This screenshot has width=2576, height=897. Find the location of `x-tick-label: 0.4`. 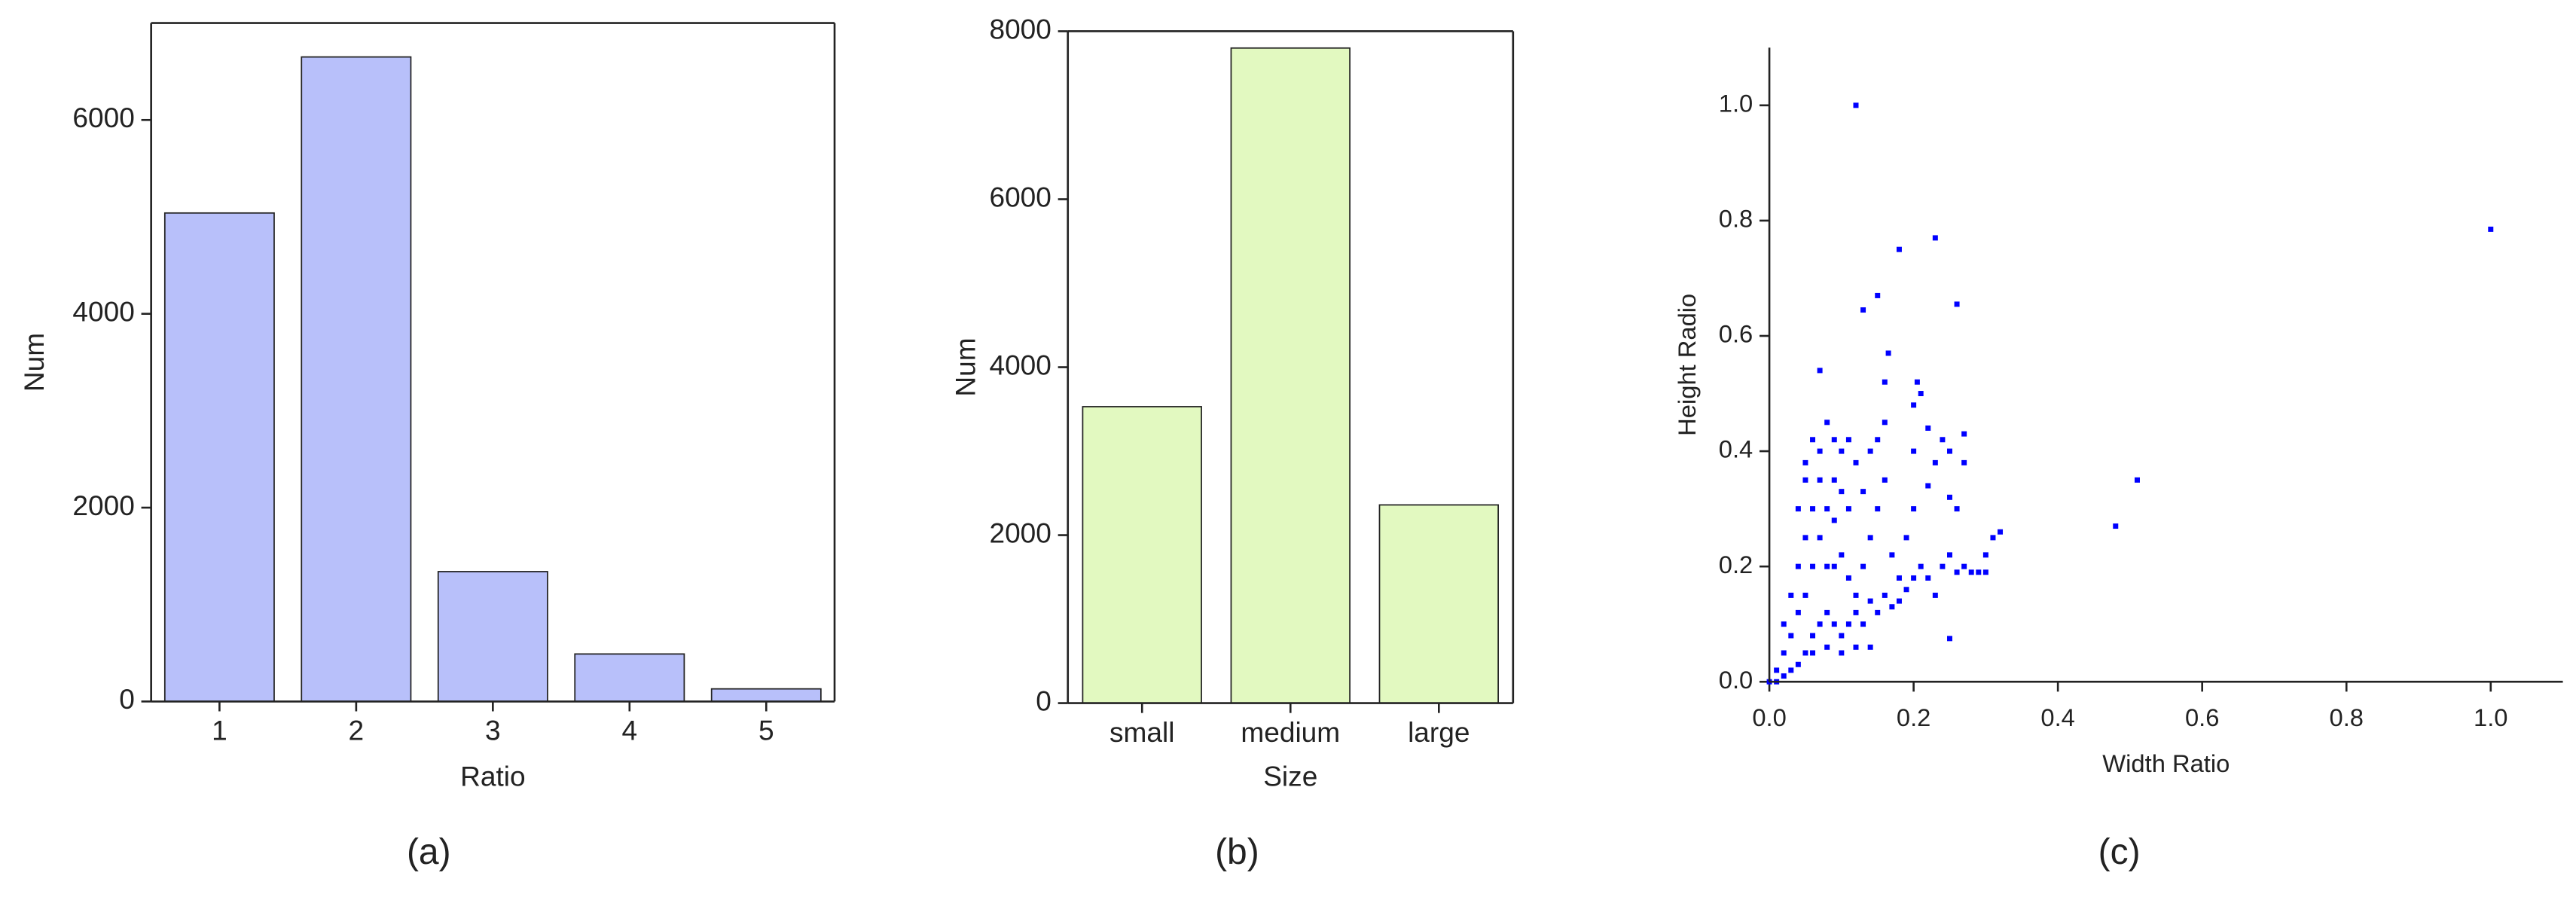

x-tick-label: 0.4 is located at coordinates (2057, 717).